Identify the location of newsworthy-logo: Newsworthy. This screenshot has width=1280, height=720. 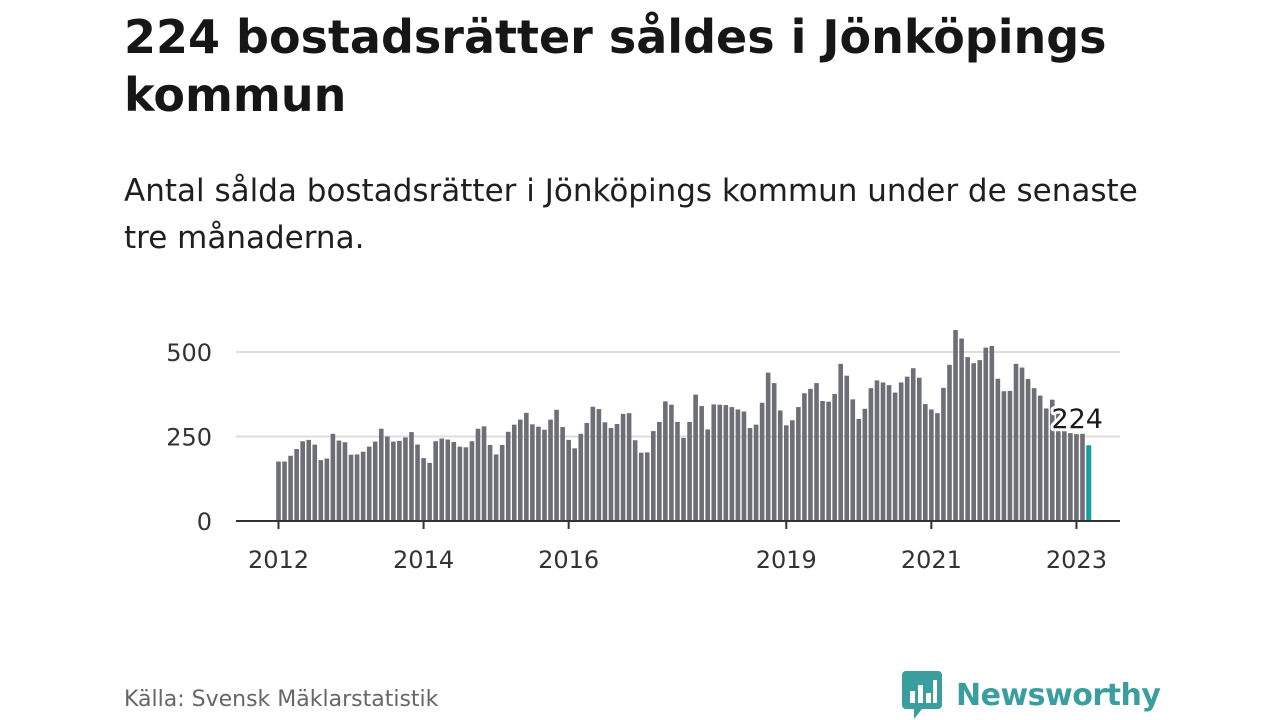
(1031, 695).